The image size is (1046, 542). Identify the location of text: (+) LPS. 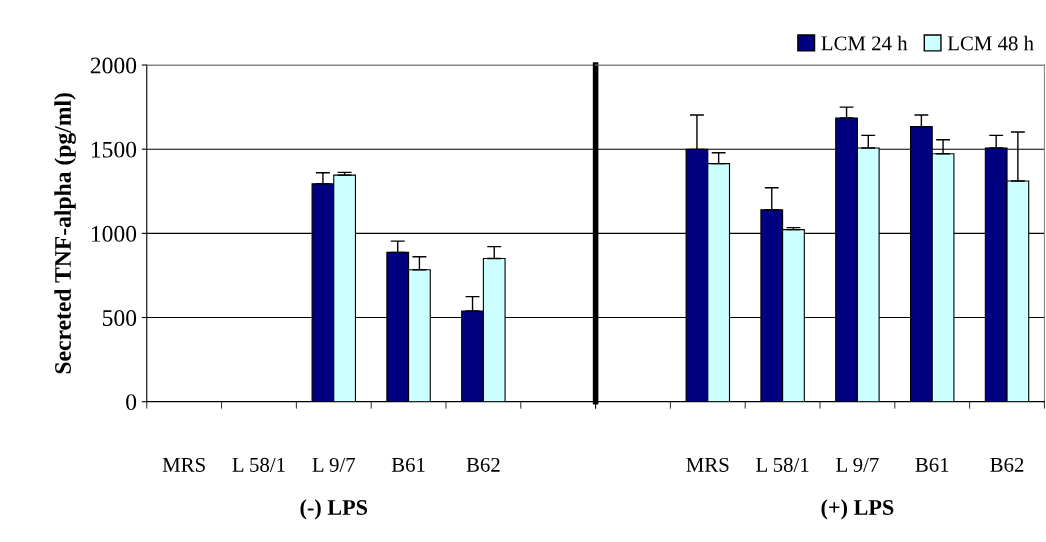
(857, 509).